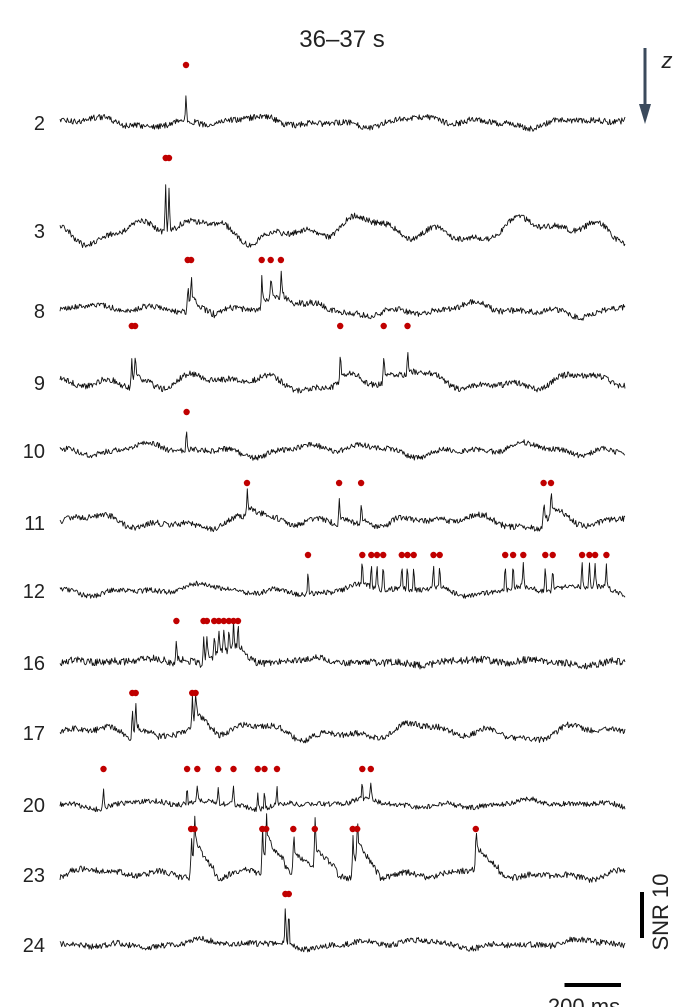  Describe the element at coordinates (34, 876) in the screenshot. I see `channel-label-23: 23` at that location.